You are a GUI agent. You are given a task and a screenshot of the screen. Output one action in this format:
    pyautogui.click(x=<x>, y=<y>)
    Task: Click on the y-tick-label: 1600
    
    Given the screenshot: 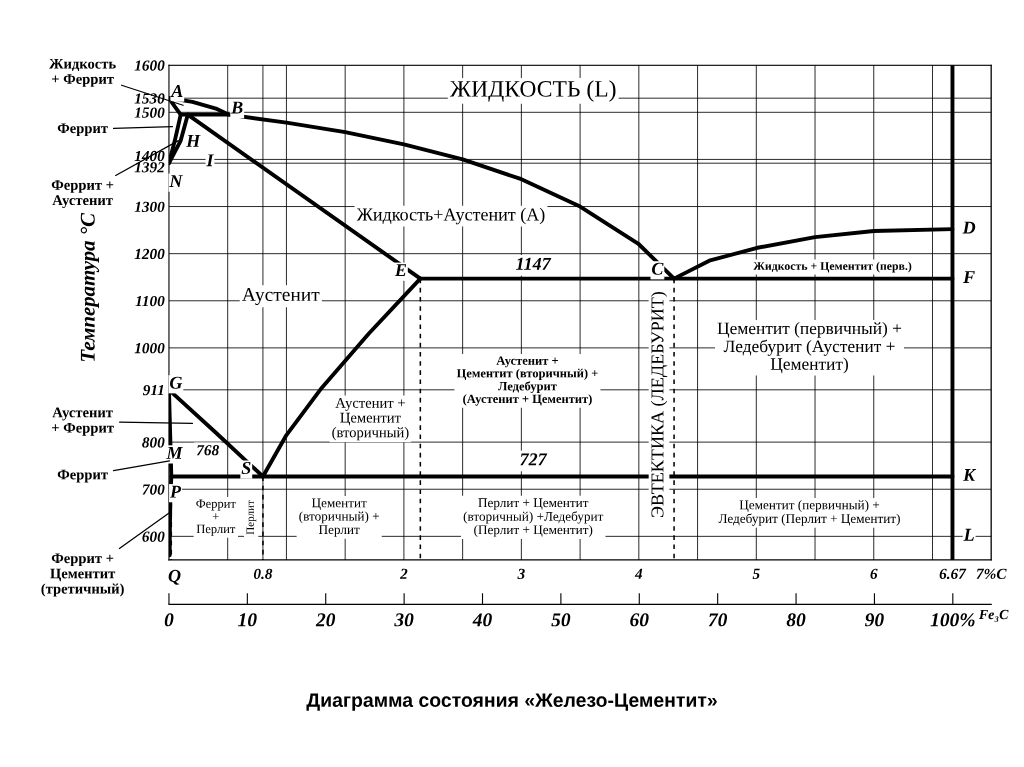 What is the action you would take?
    pyautogui.click(x=149, y=65)
    